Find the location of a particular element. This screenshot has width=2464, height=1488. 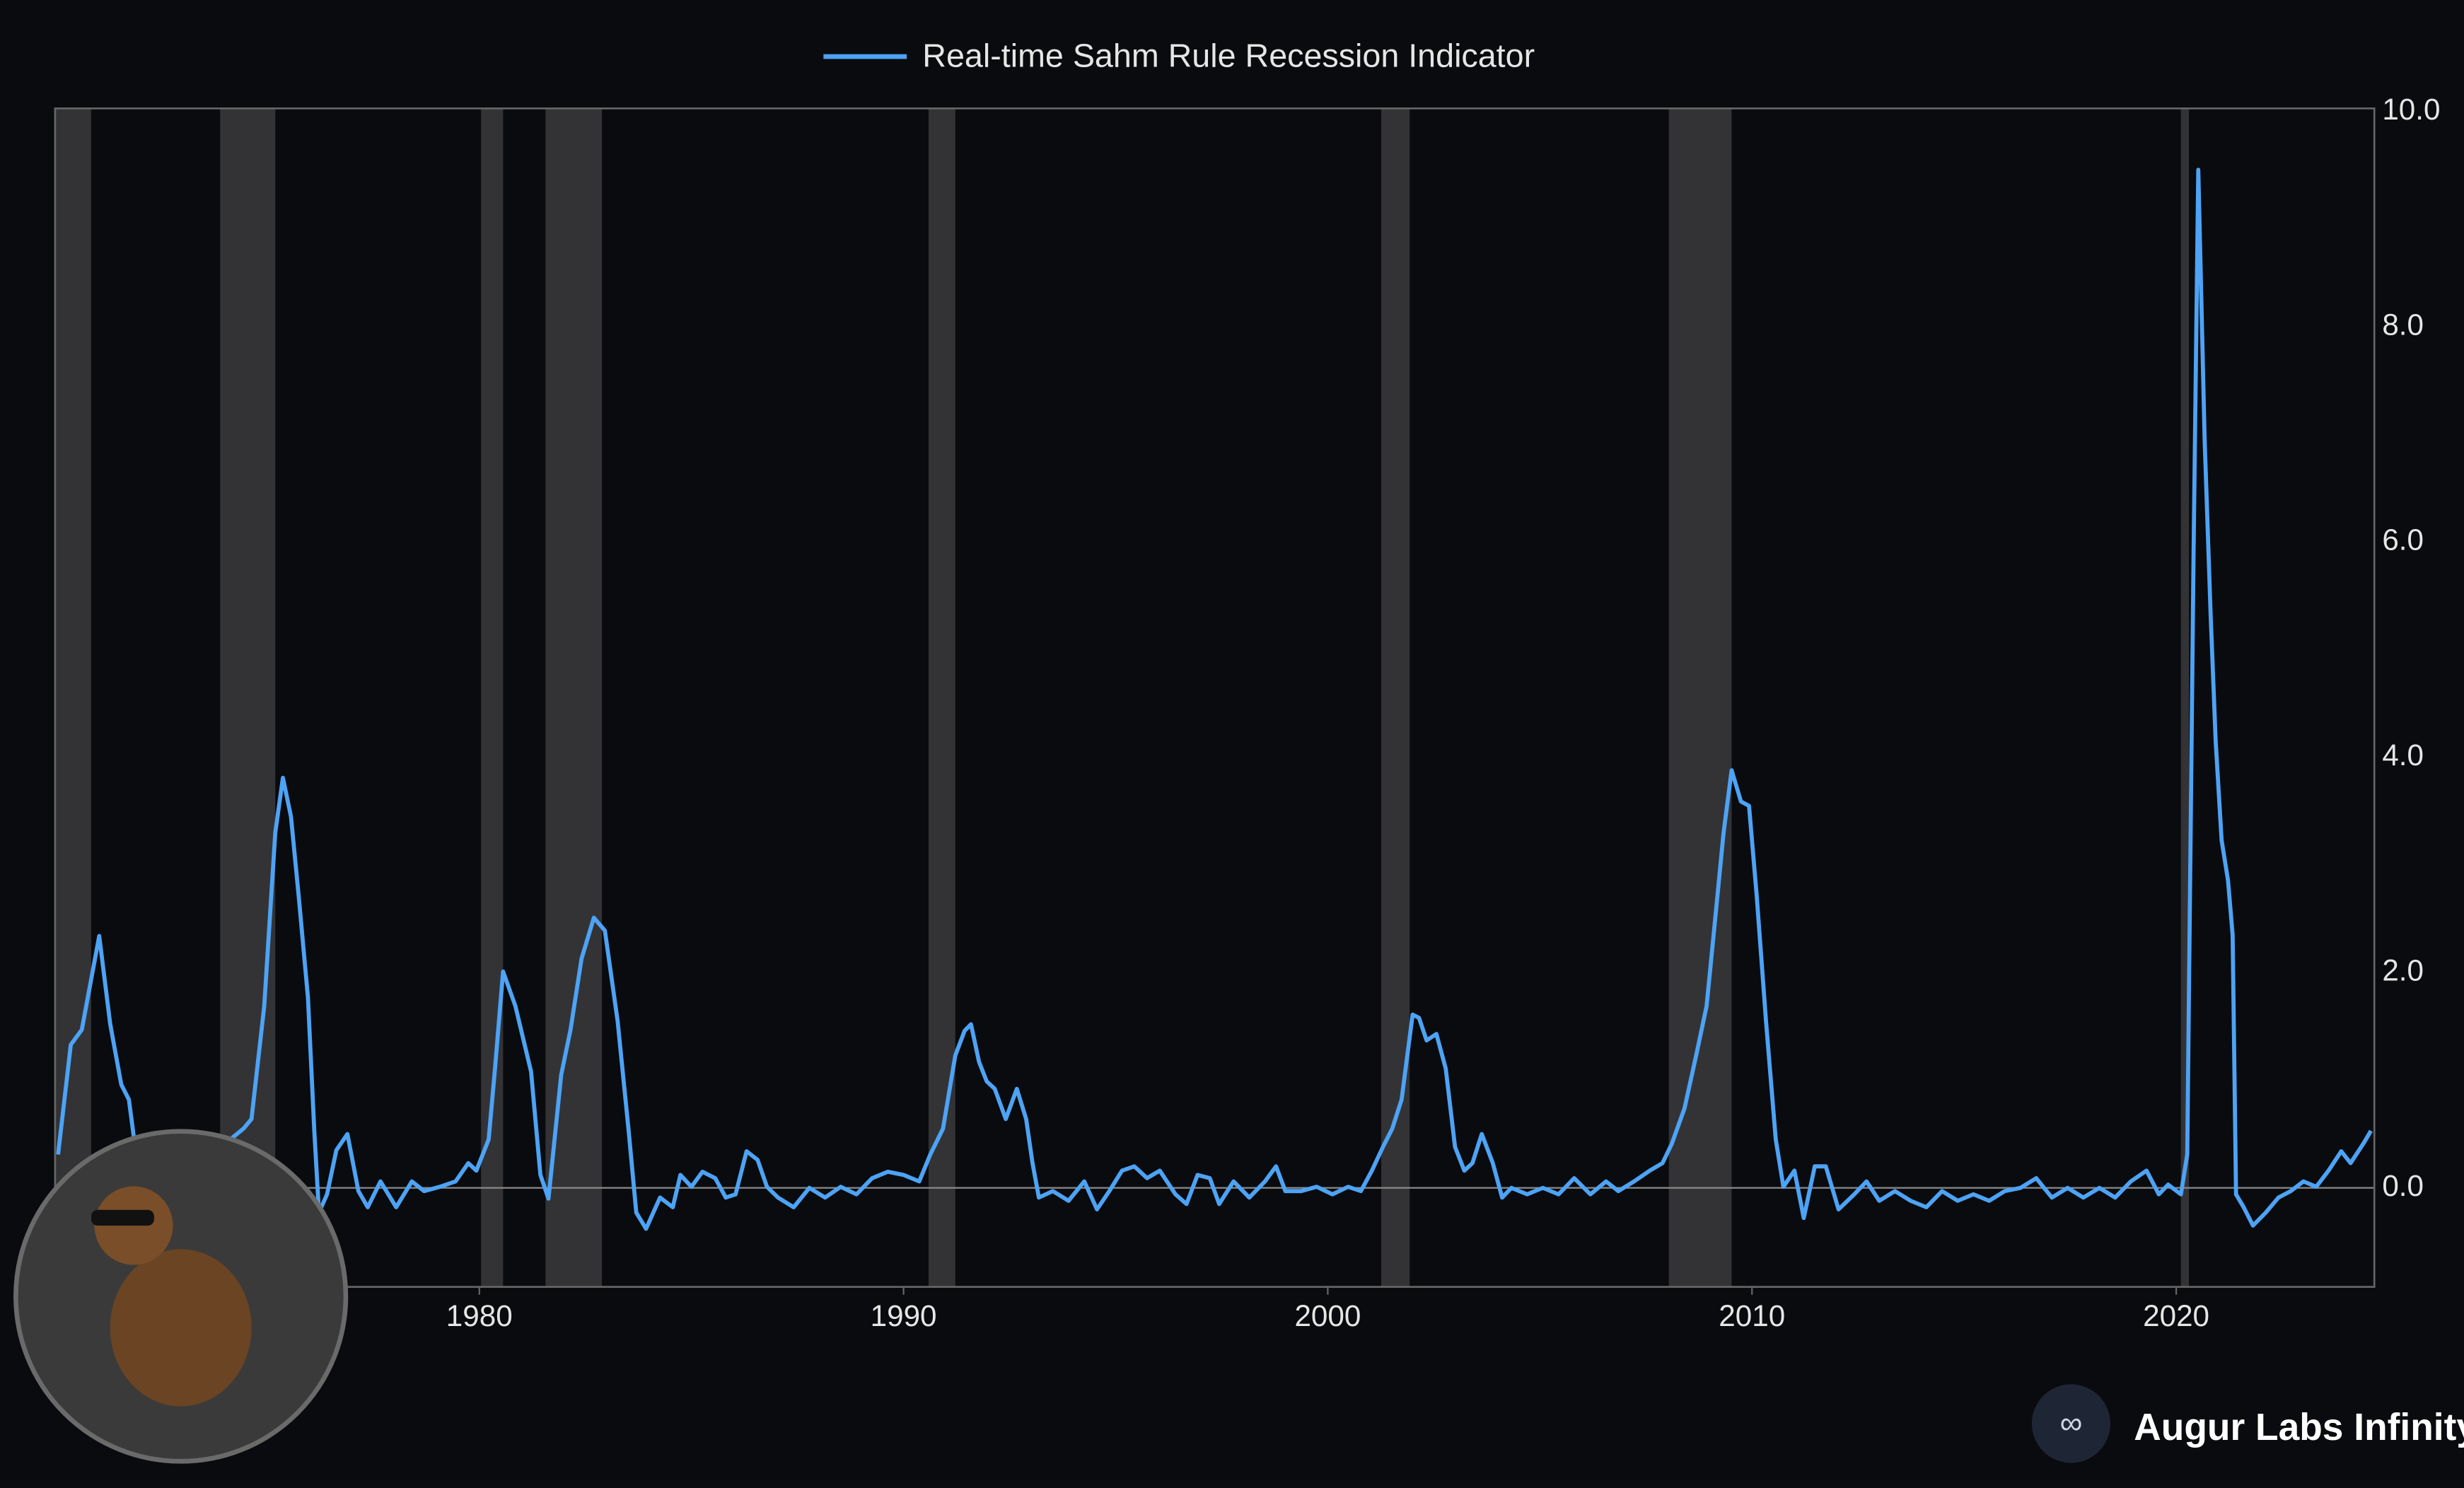

avatar is located at coordinates (181, 1296).